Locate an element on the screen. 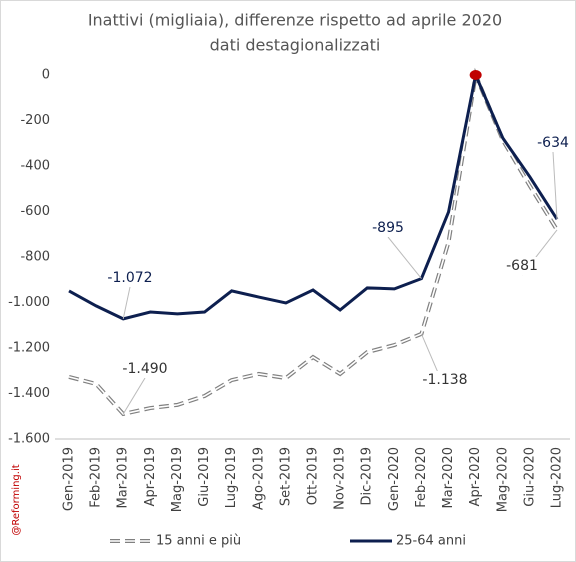 This screenshot has height=562, width=576. y-tick-label: -1.600 is located at coordinates (29, 439).